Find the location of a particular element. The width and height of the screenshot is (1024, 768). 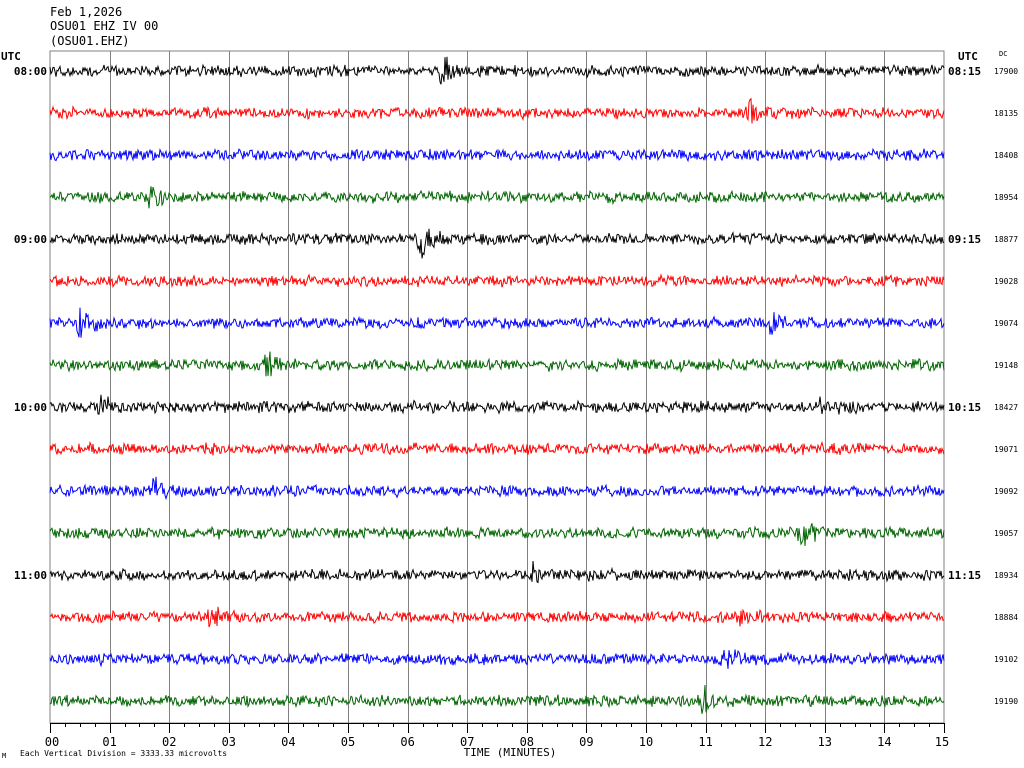

left-timezone-label: UTC is located at coordinates (11, 56).